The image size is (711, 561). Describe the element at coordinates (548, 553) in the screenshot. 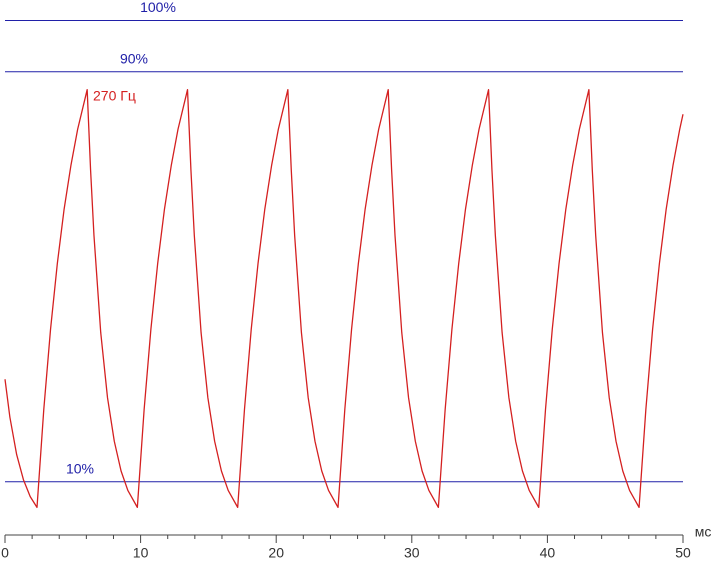

I see `x-tick-label: 40` at that location.